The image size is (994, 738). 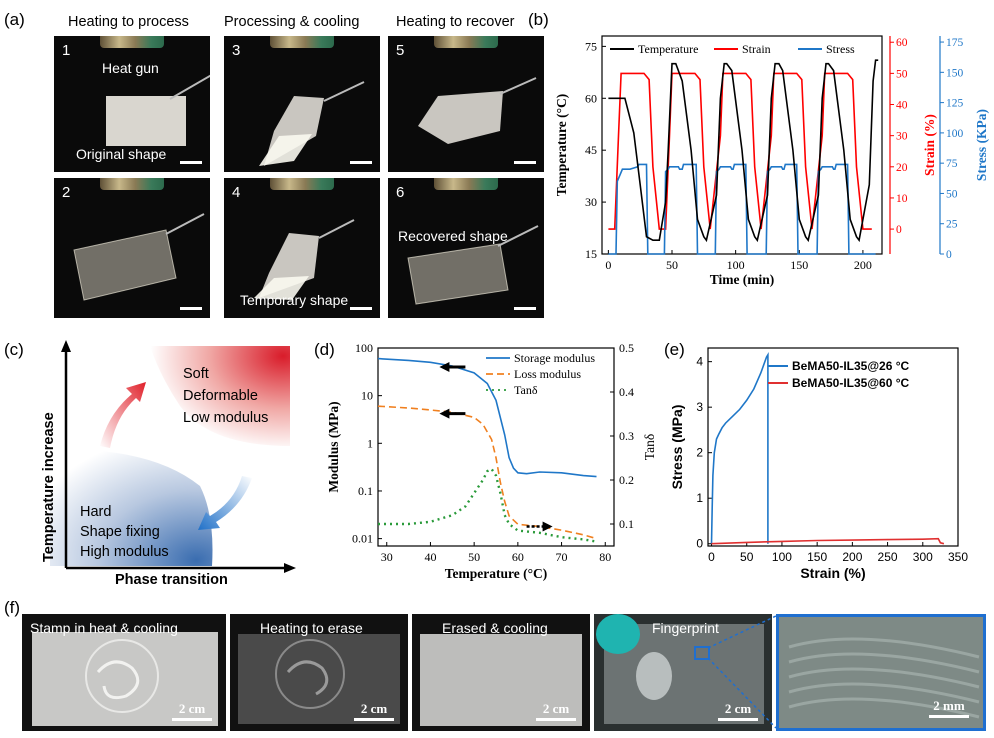 I want to click on y-axis-label: Modulus (MPa), so click(x=333, y=446).